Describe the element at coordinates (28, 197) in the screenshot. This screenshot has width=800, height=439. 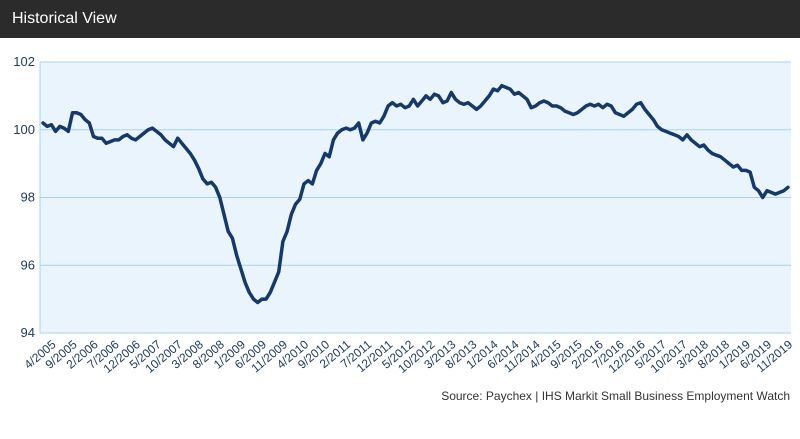
I see `y-tick-label: 98` at that location.